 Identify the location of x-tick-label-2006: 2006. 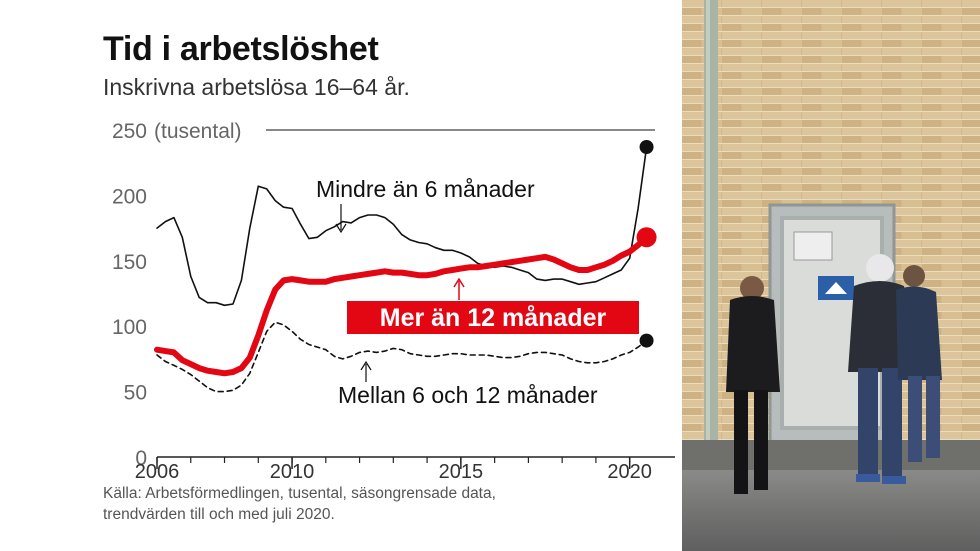
(157, 472).